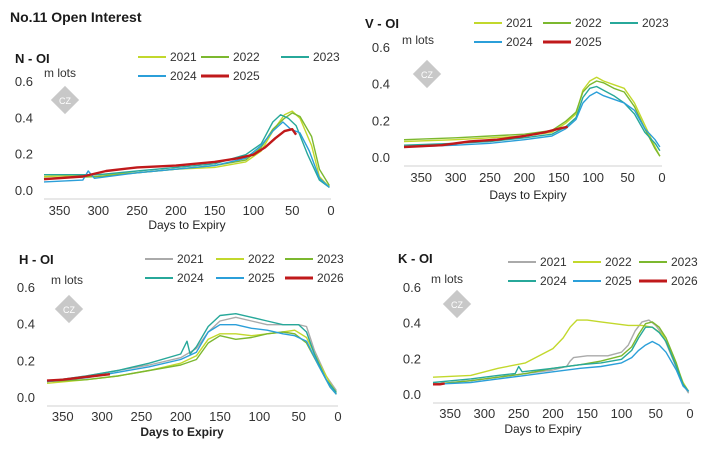 The width and height of the screenshot is (706, 452). I want to click on x-tick-label-n: 200, so click(176, 210).